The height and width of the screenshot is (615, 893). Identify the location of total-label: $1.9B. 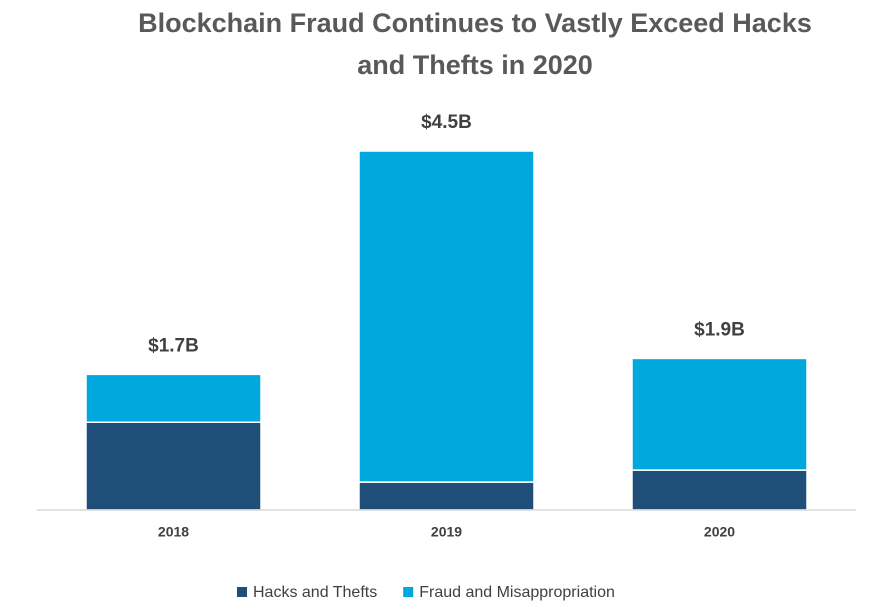
(719, 329).